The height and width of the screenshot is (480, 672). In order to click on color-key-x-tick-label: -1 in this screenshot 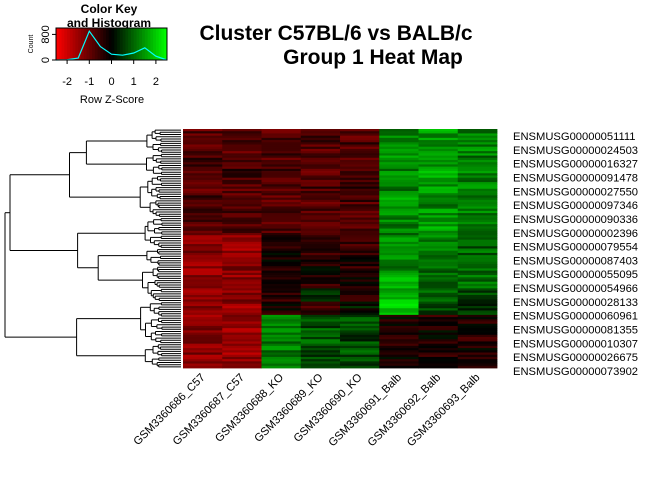, I will do `click(89, 82)`.